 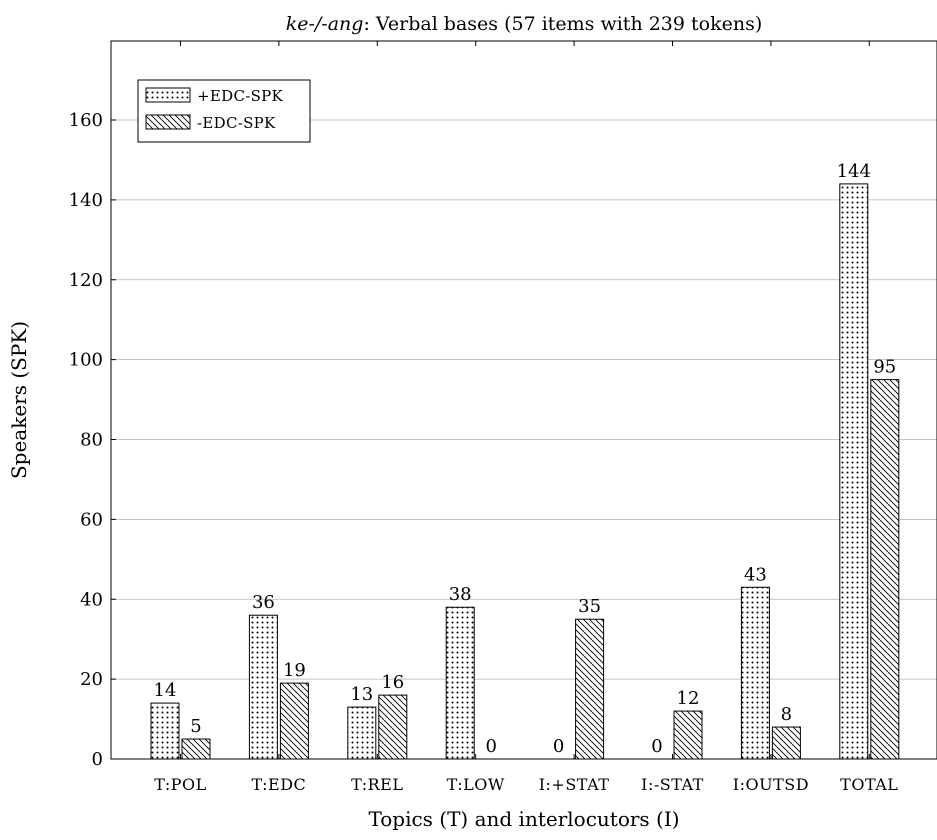 What do you see at coordinates (195, 726) in the screenshot?
I see `bar-value-label: 5` at bounding box center [195, 726].